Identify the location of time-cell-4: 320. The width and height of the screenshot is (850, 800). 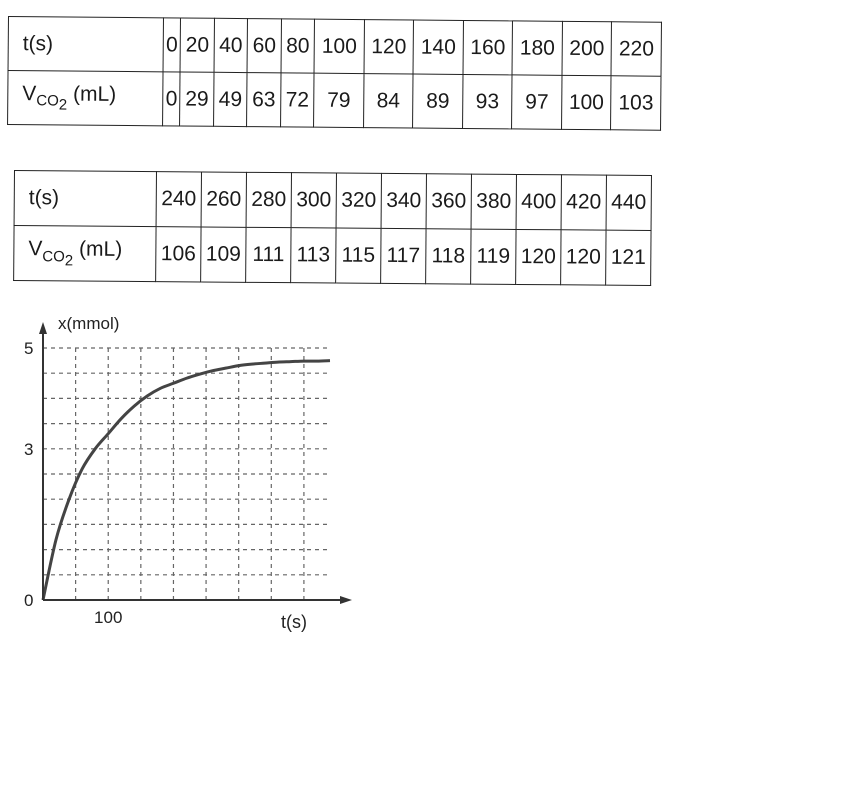
(359, 201).